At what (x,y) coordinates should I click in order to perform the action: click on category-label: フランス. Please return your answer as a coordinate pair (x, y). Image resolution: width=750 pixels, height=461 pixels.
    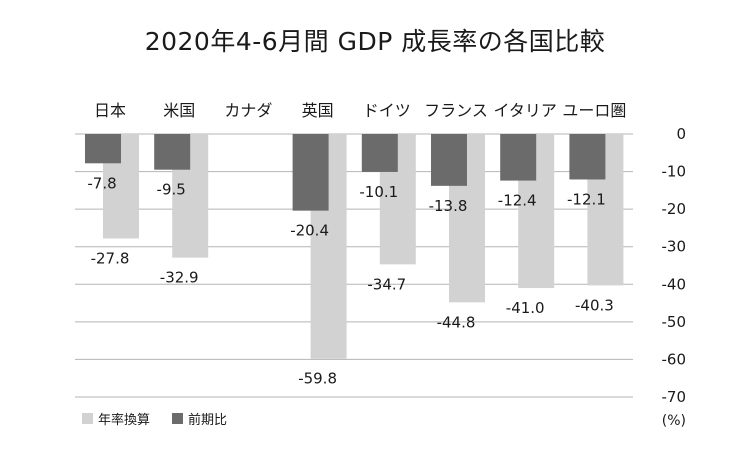
    Looking at the image, I should click on (456, 110).